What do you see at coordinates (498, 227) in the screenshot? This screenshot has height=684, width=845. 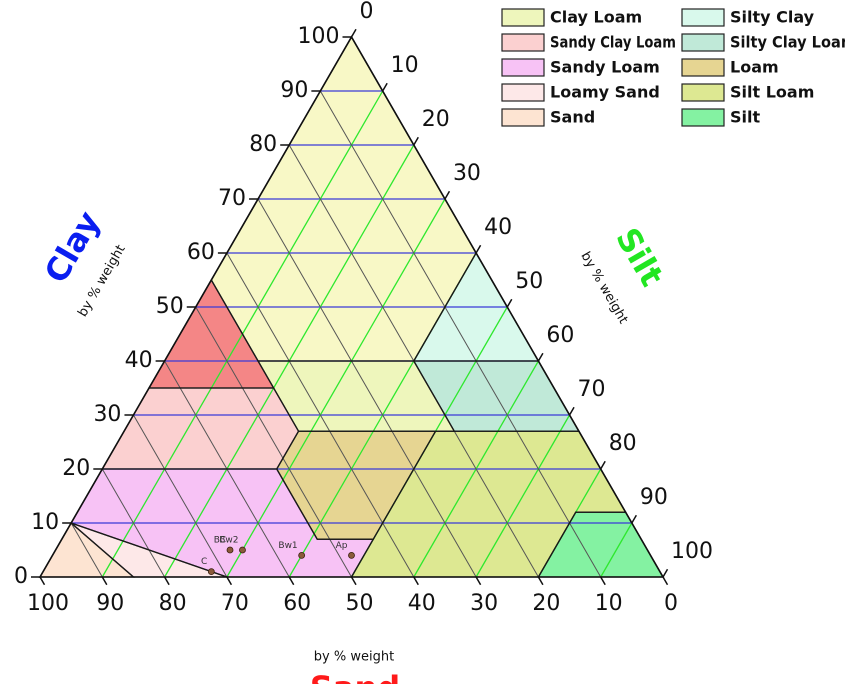 I see `silt-tick-label: 40` at bounding box center [498, 227].